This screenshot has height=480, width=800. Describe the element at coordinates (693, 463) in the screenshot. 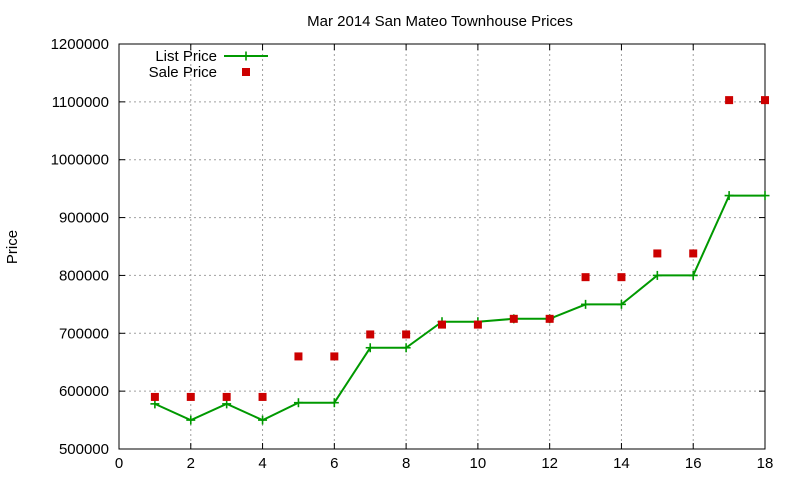

I see `x-tick-label: 16` at that location.